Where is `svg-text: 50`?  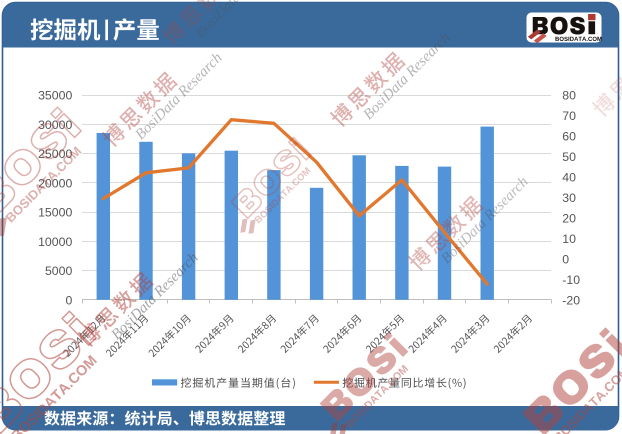 svg-text: 50 is located at coordinates (569, 157).